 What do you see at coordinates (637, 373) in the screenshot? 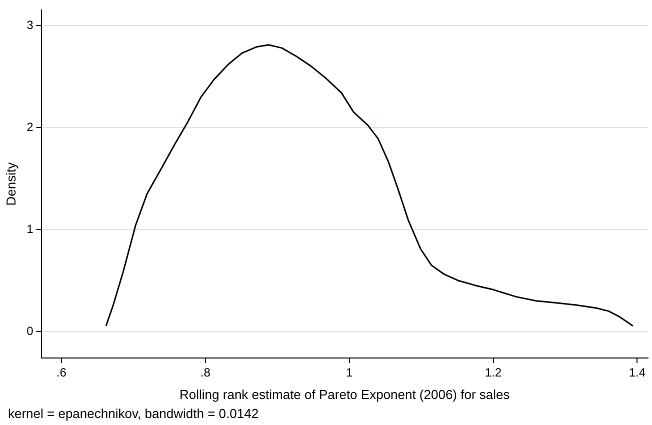
I see `x-tick-label: 1.4` at bounding box center [637, 373].